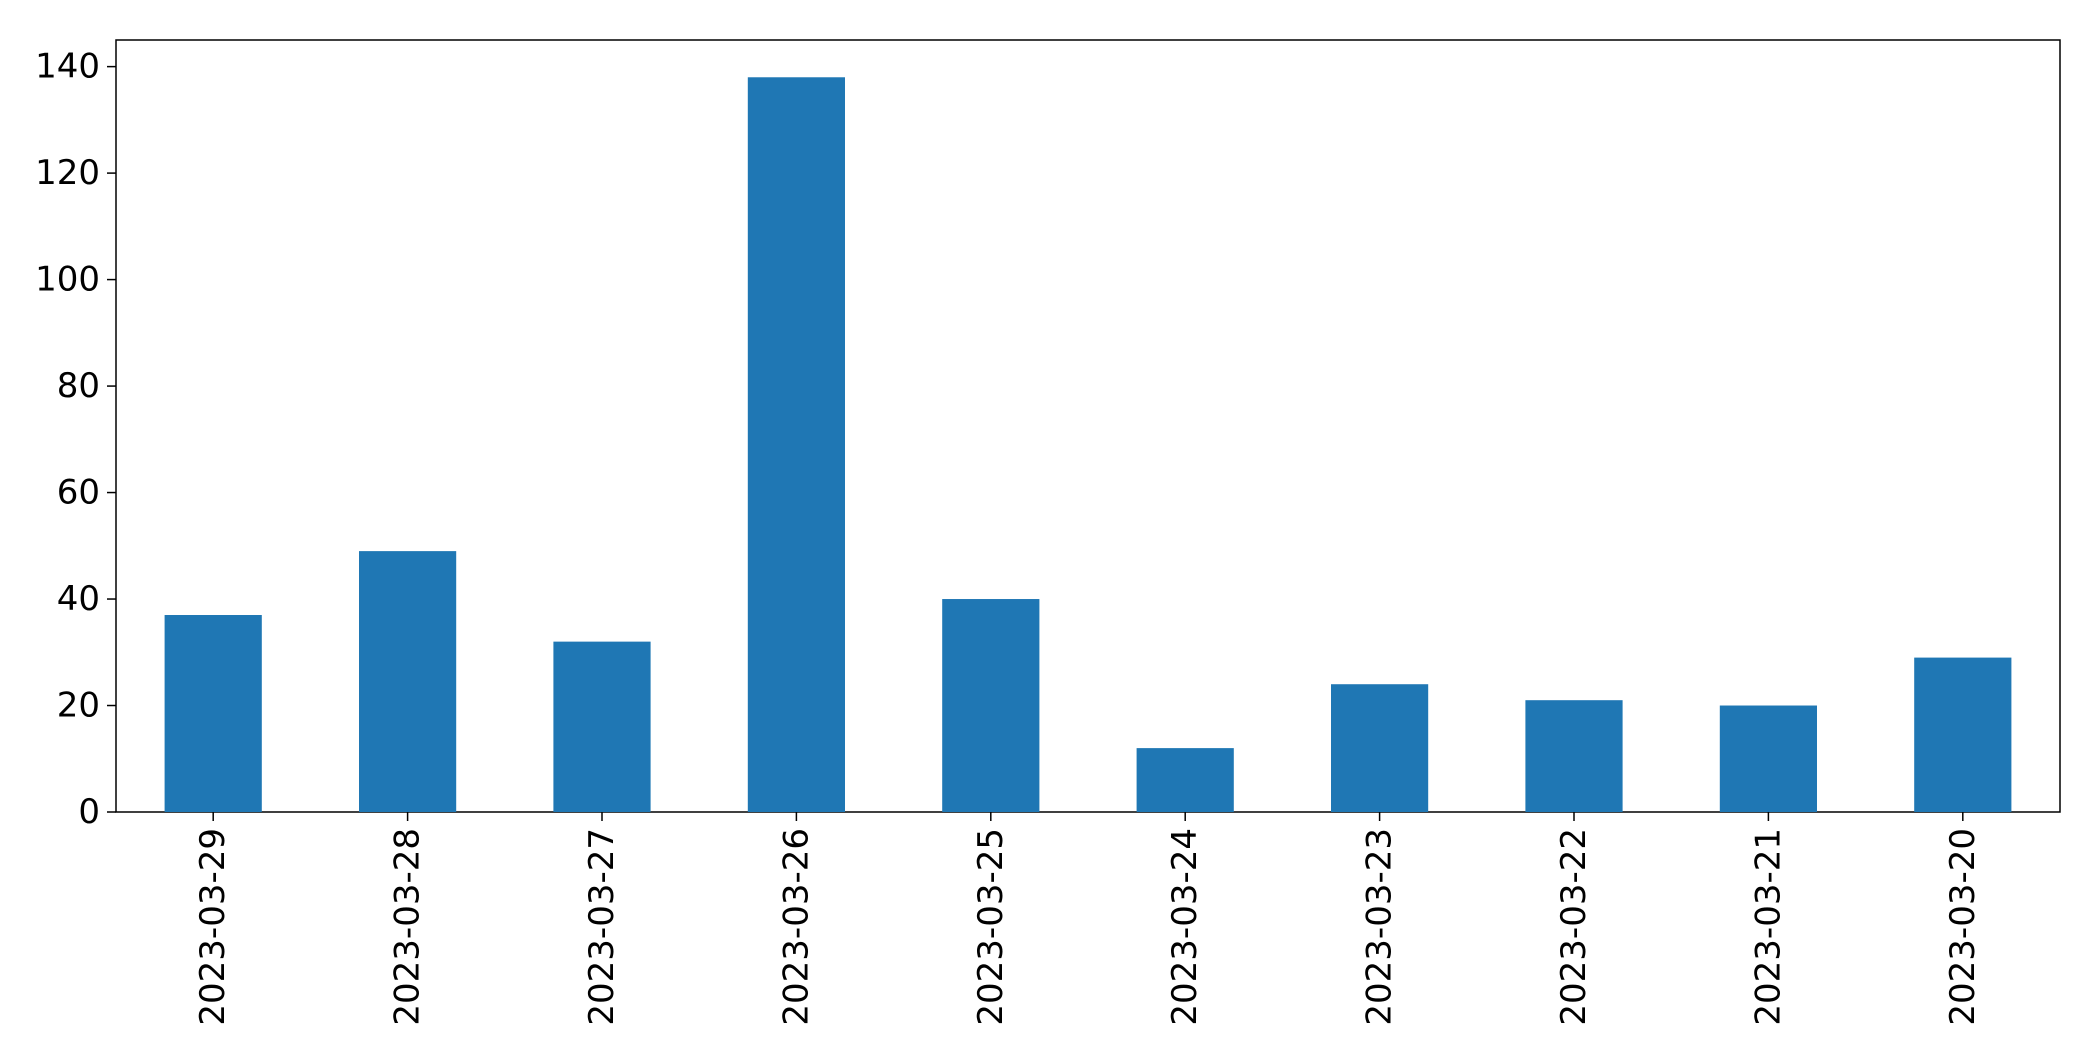 Image resolution: width=2093 pixels, height=1061 pixels. I want to click on y-tick-label: 60, so click(78, 493).